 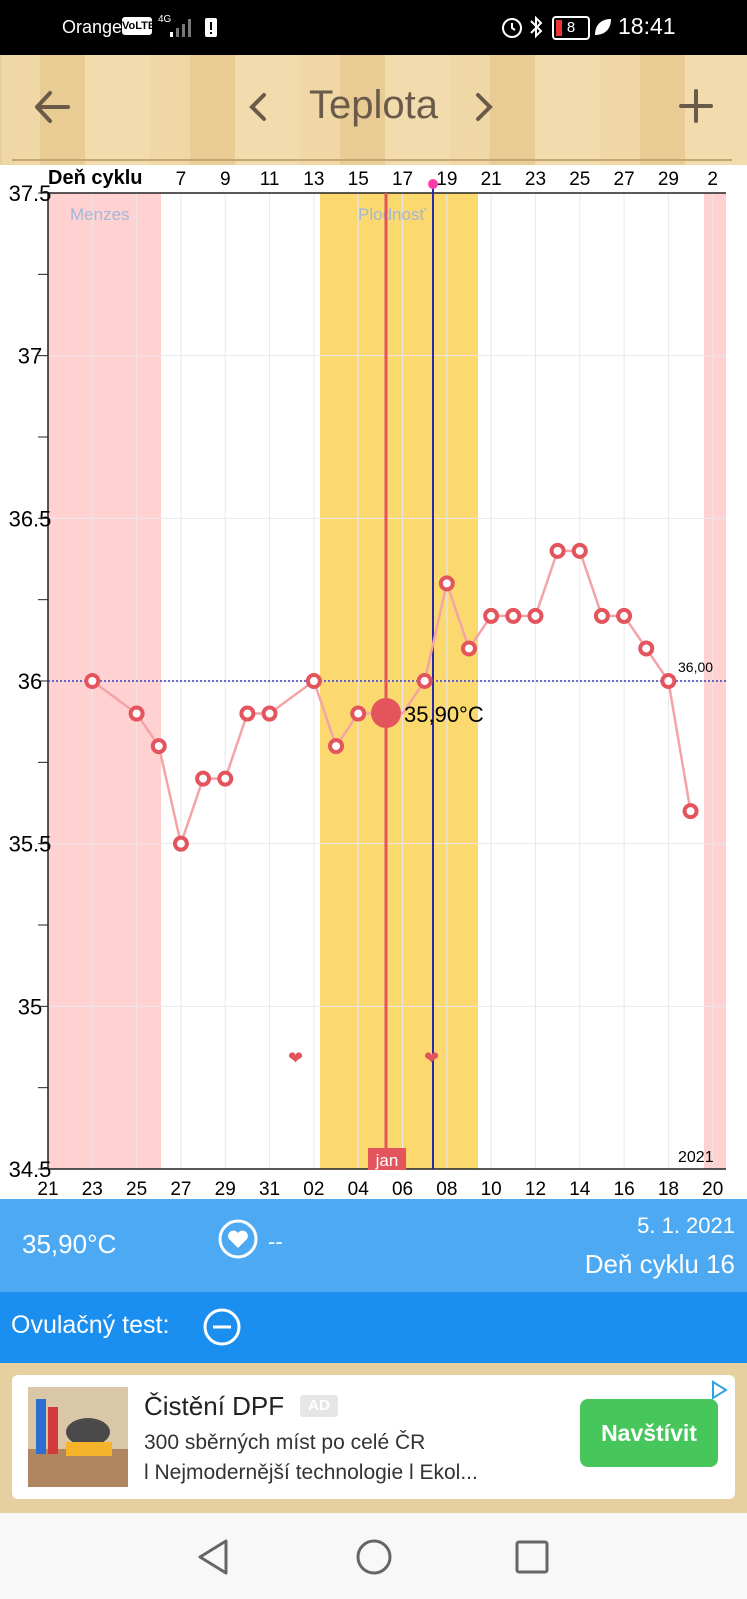 What do you see at coordinates (647, 26) in the screenshot?
I see `clock: 18:41` at bounding box center [647, 26].